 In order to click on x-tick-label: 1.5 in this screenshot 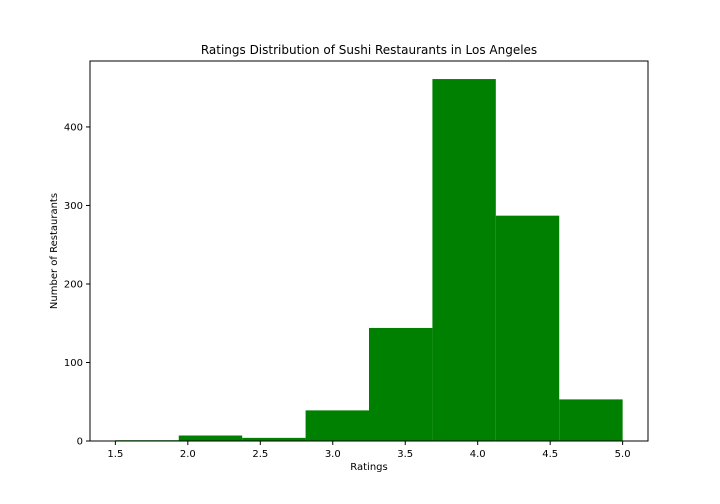, I will do `click(115, 454)`.